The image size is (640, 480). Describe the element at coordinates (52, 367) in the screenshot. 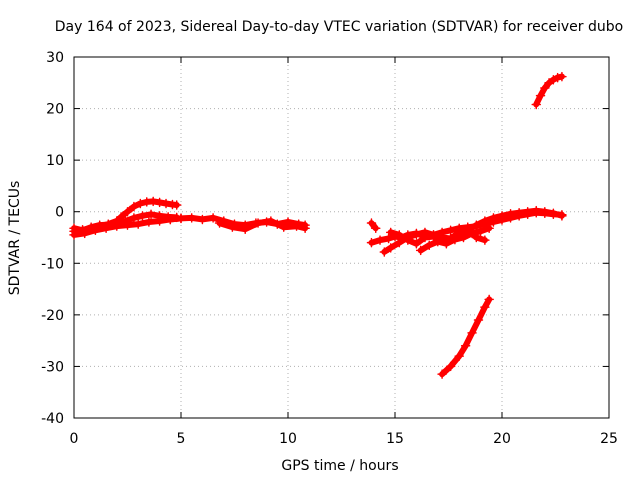

I see `y-tick-label: -30` at that location.